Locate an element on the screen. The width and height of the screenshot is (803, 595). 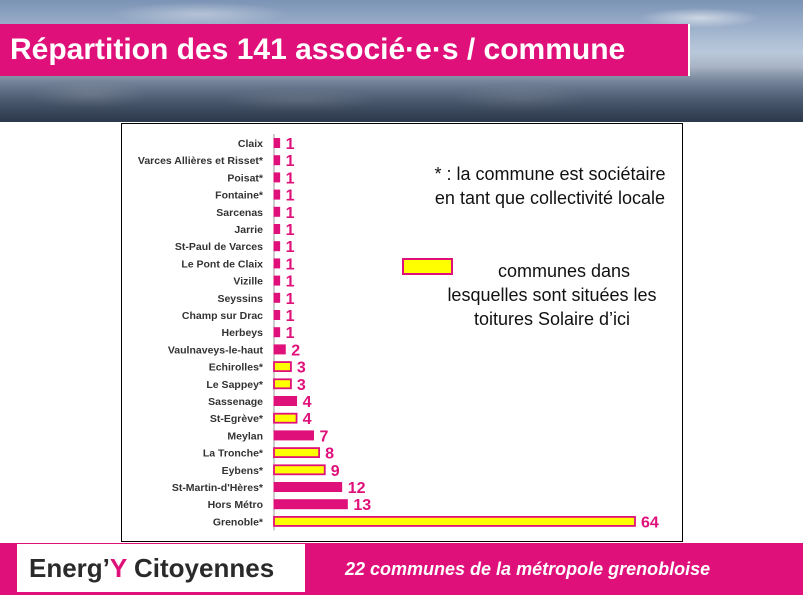
logo-pre: Energ’ is located at coordinates (69, 567).